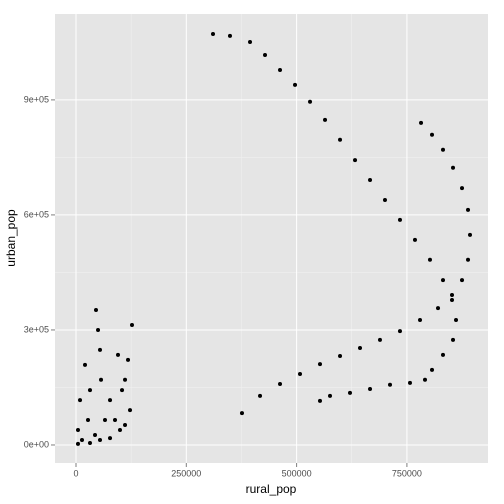 This screenshot has width=504, height=504. I want to click on x-tick-label: 500000, so click(297, 473).